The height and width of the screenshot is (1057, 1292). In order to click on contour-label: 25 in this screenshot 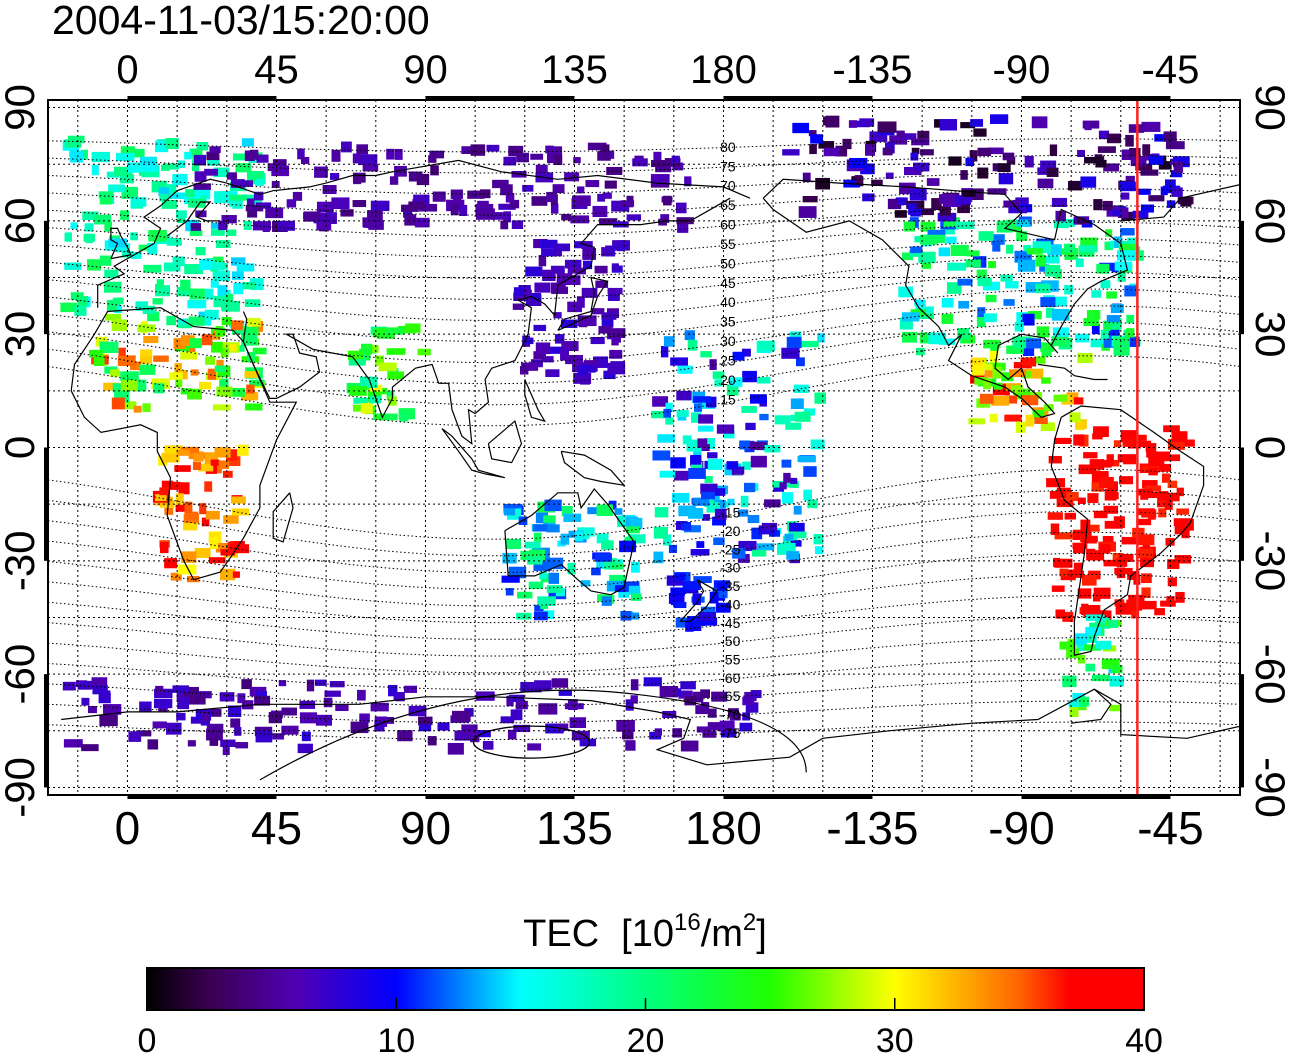, I will do `click(728, 360)`.